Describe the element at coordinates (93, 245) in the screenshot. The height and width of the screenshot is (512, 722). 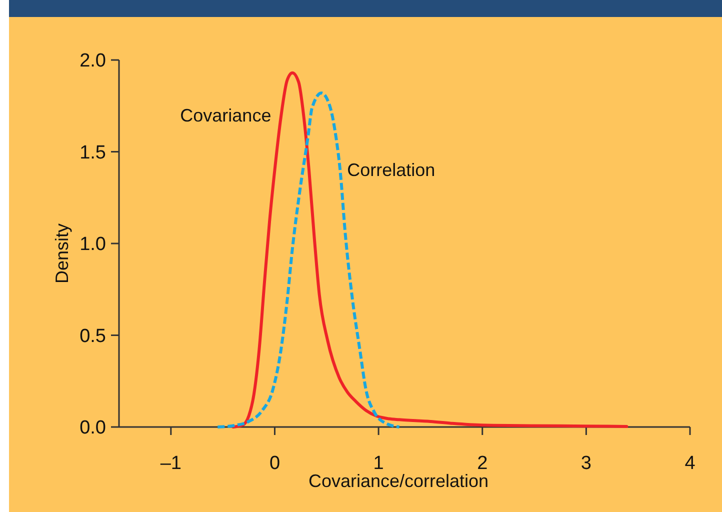
I see `y-tick-label: 1.0` at that location.